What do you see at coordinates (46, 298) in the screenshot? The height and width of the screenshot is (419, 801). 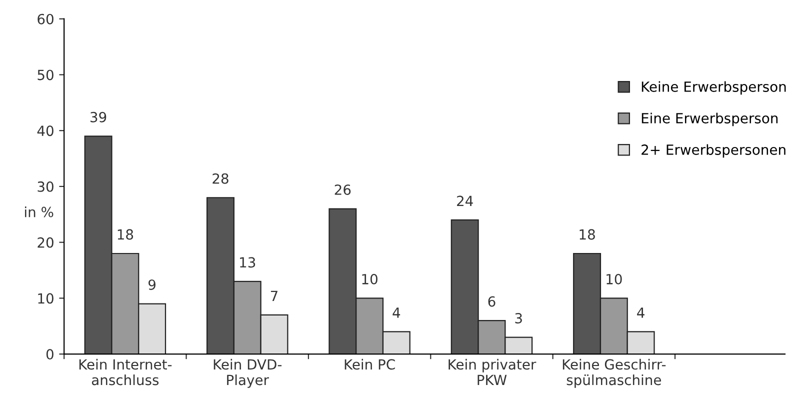 I see `y-tick-label: 10` at bounding box center [46, 298].